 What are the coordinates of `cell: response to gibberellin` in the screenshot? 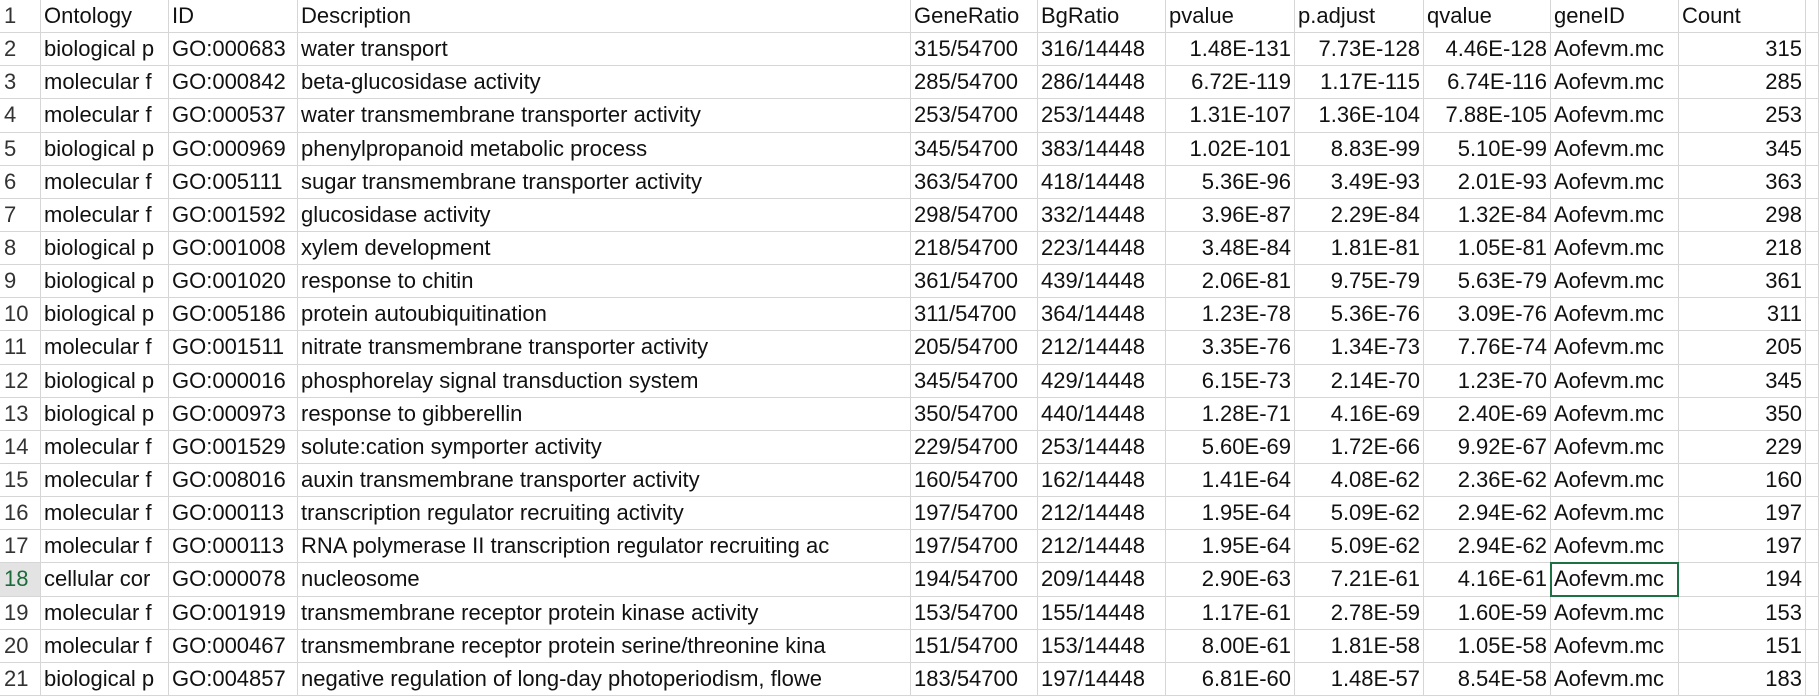 It's located at (604, 414).